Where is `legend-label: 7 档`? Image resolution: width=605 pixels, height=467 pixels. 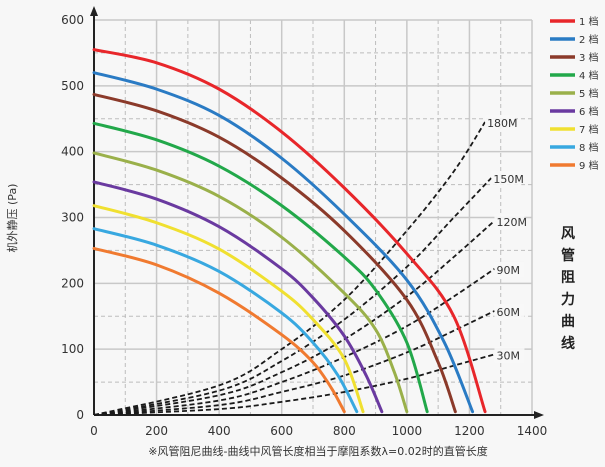 legend-label: 7 档 is located at coordinates (589, 129).